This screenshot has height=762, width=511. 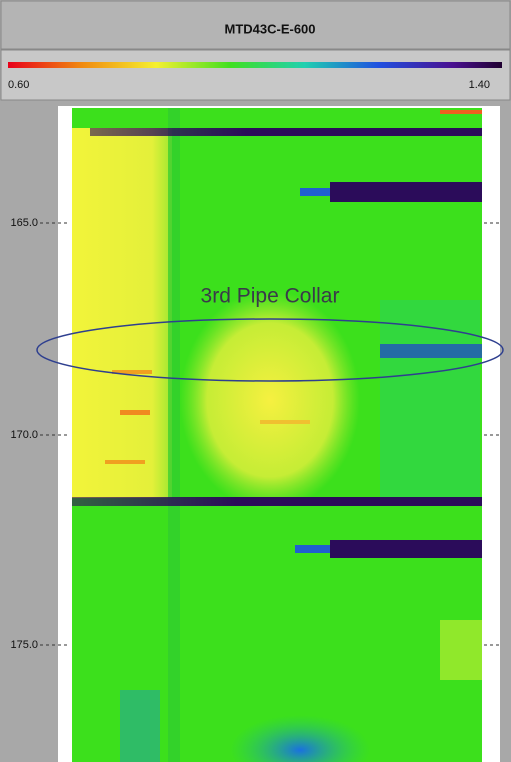 I want to click on depth-label: 170.0, so click(x=24, y=435).